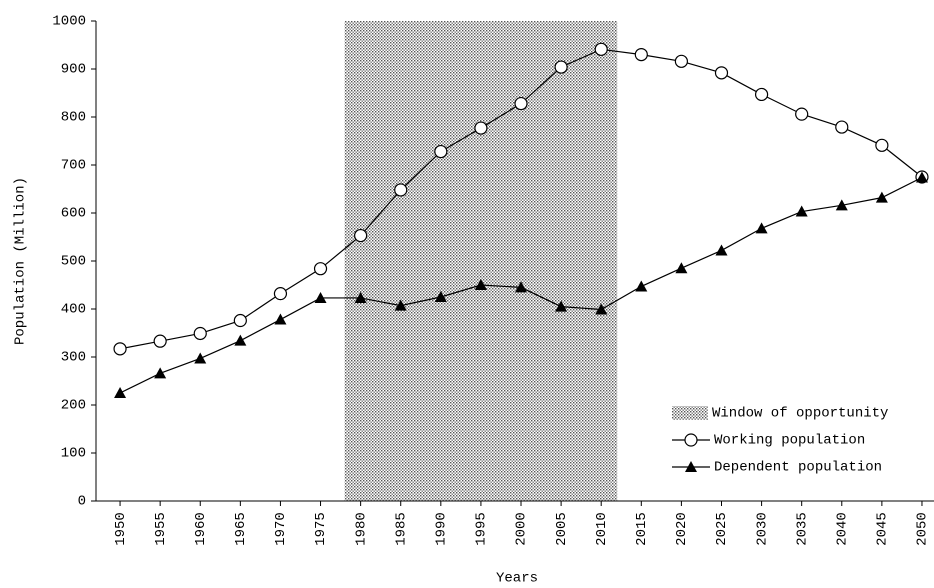 The image size is (934, 588). What do you see at coordinates (73, 406) in the screenshot?
I see `y-tick-label: 200` at bounding box center [73, 406].